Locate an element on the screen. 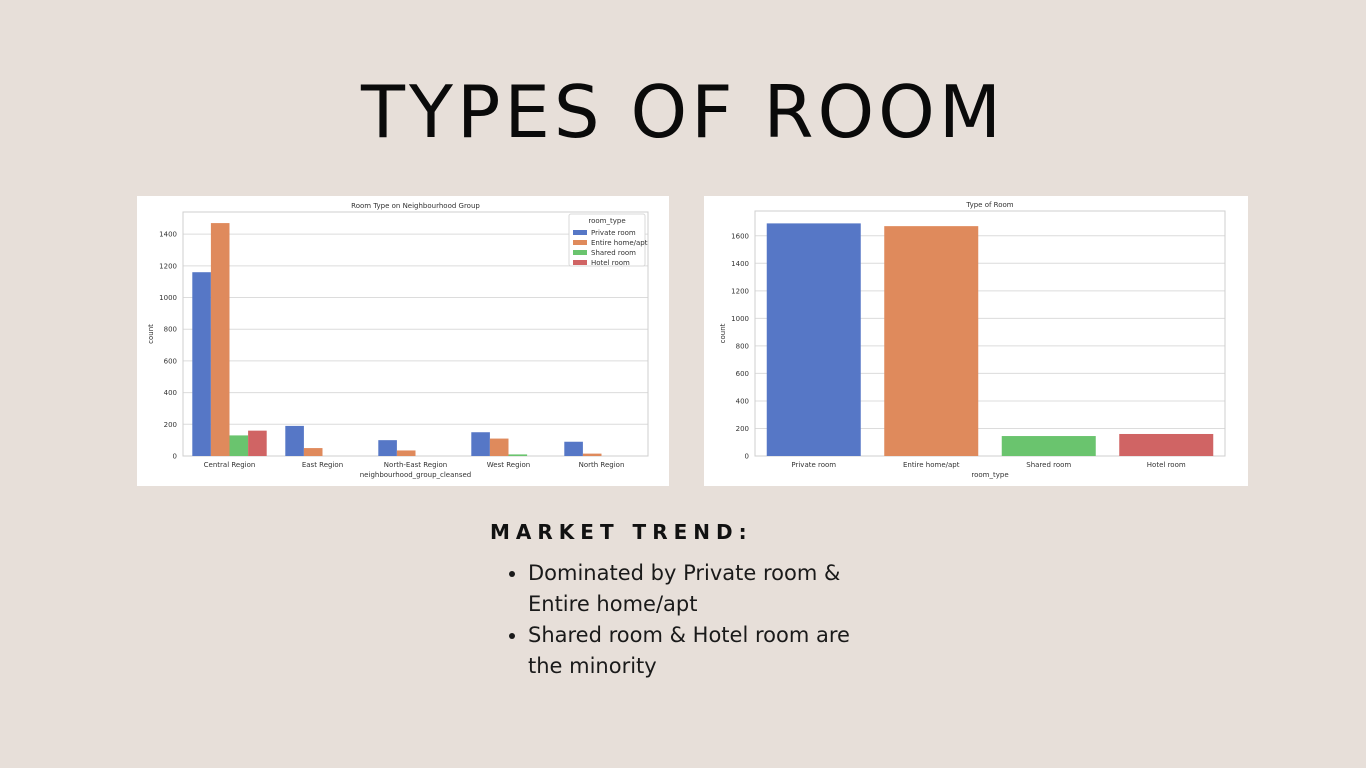  slide-title: TYPES OF ROOM is located at coordinates (683, 112).